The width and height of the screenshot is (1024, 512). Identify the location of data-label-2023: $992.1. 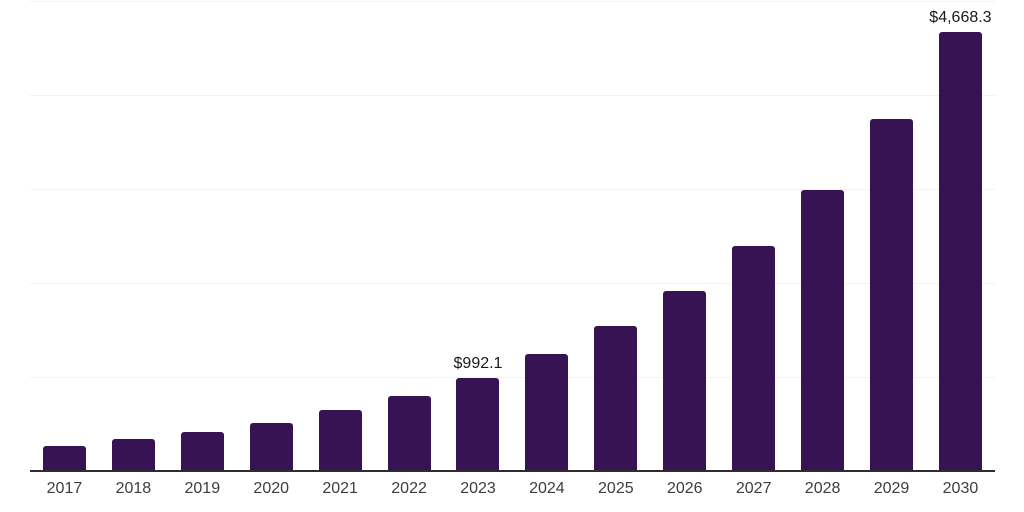
(478, 363).